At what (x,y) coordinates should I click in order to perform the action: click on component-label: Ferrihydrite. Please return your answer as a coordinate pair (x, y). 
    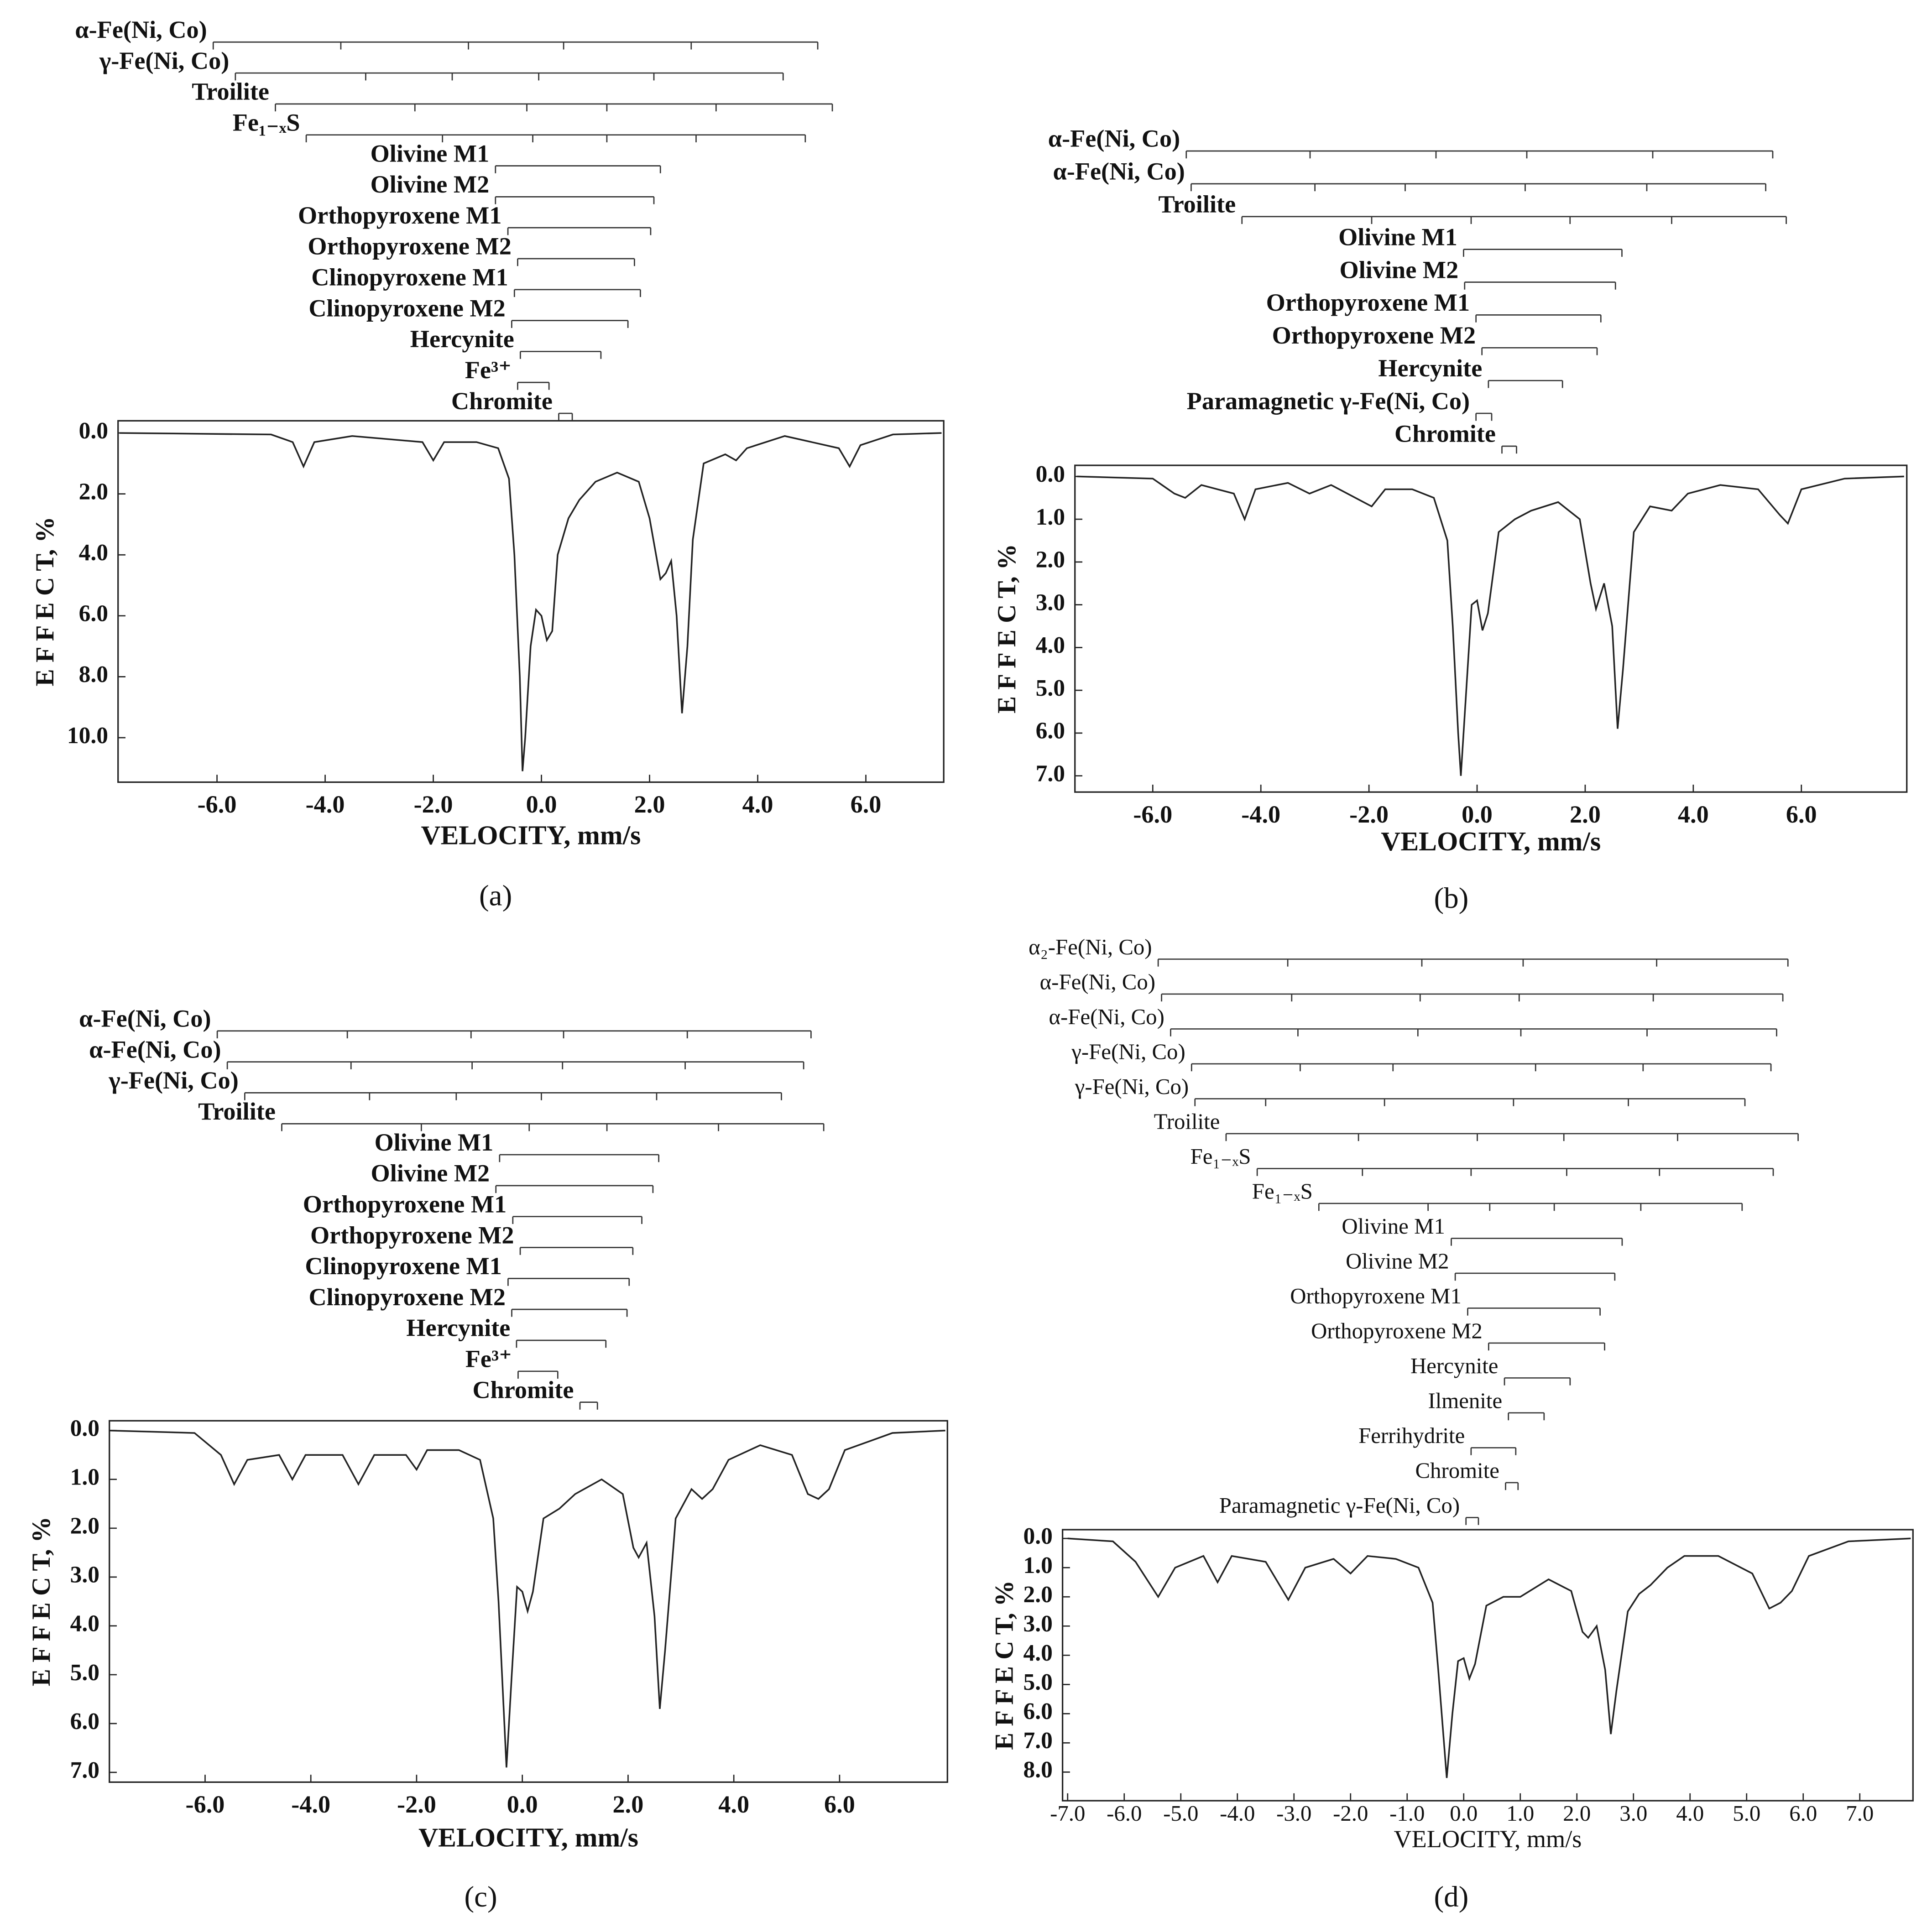
    Looking at the image, I should click on (1411, 1435).